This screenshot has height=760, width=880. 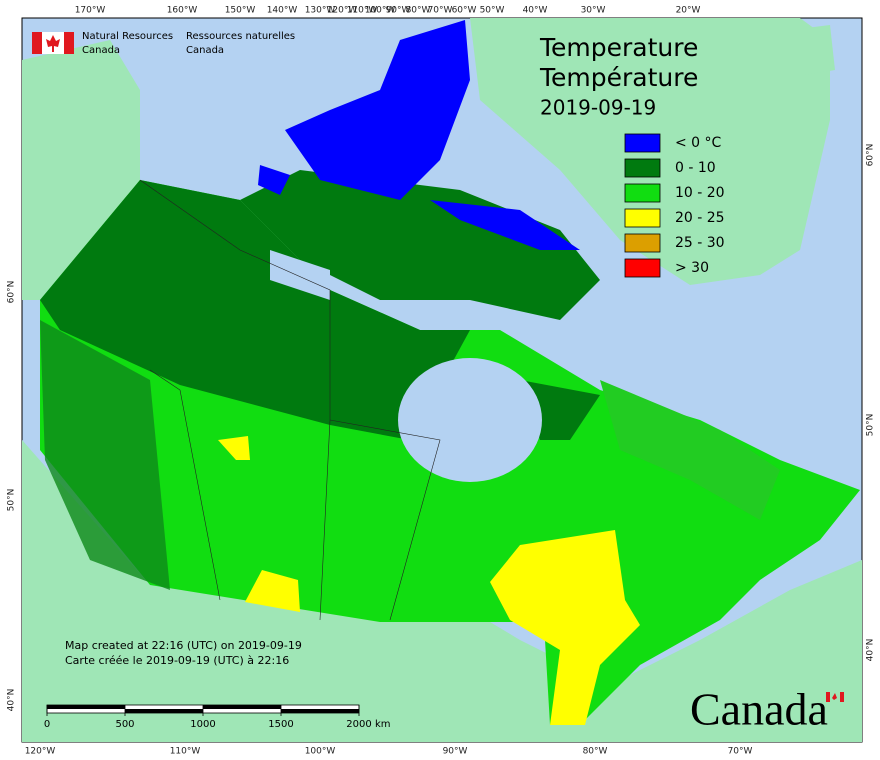 What do you see at coordinates (183, 645) in the screenshot?
I see `note: Map created at 22:16 (UTC) on 2019-09-19` at bounding box center [183, 645].